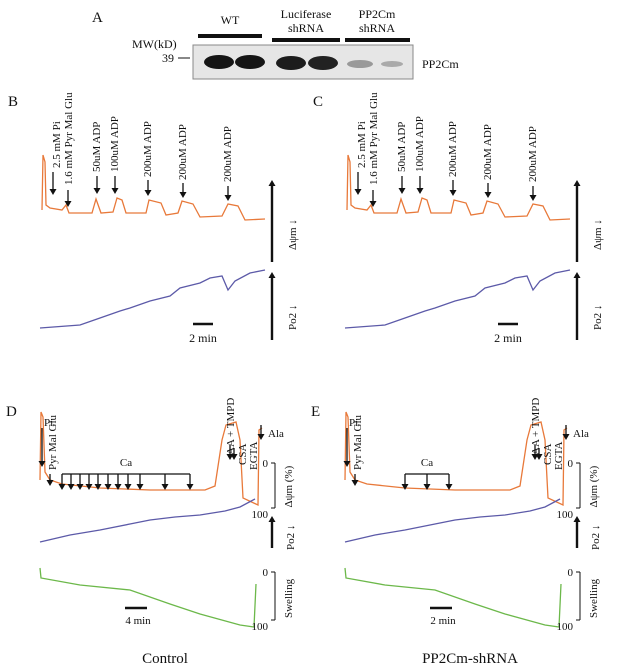  I want to click on band-label: PP2Cm, so click(440, 64).